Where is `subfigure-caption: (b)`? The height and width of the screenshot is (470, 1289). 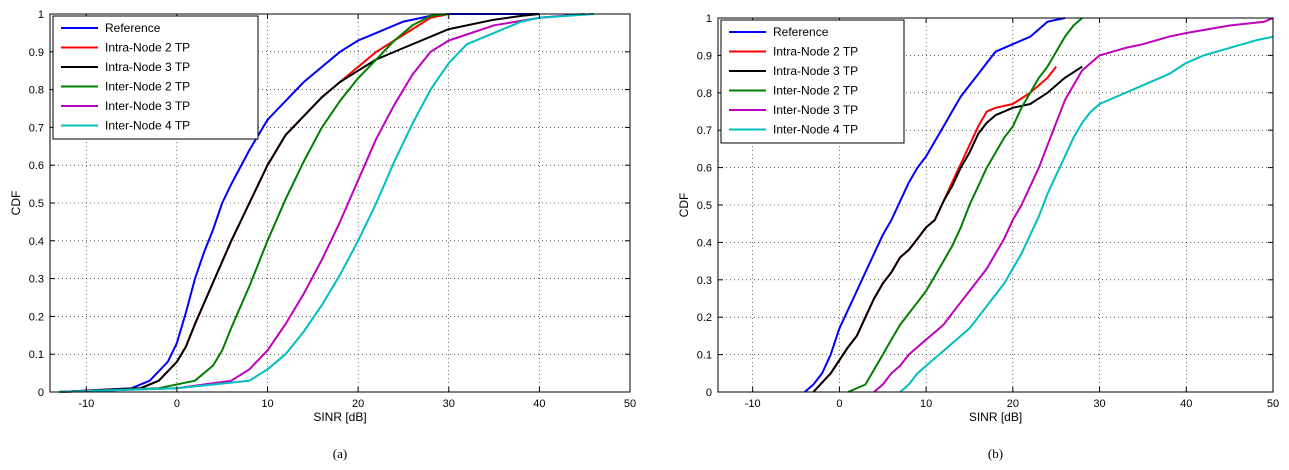 subfigure-caption: (b) is located at coordinates (995, 453).